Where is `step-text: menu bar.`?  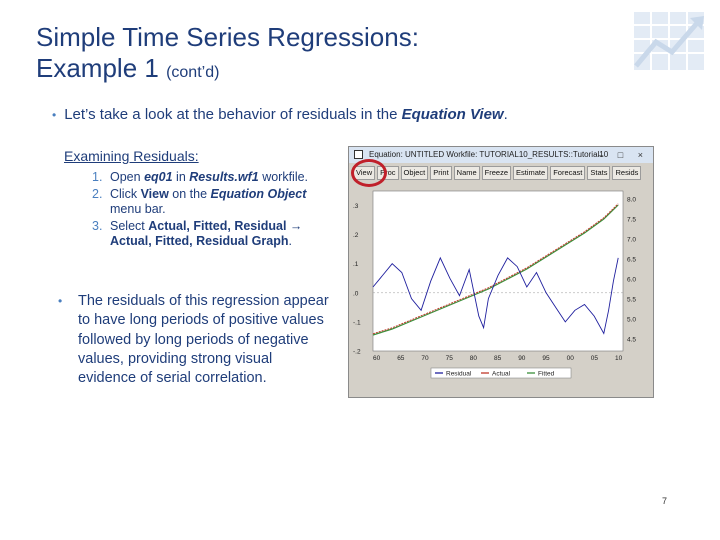
step-text: menu bar. is located at coordinates (138, 209).